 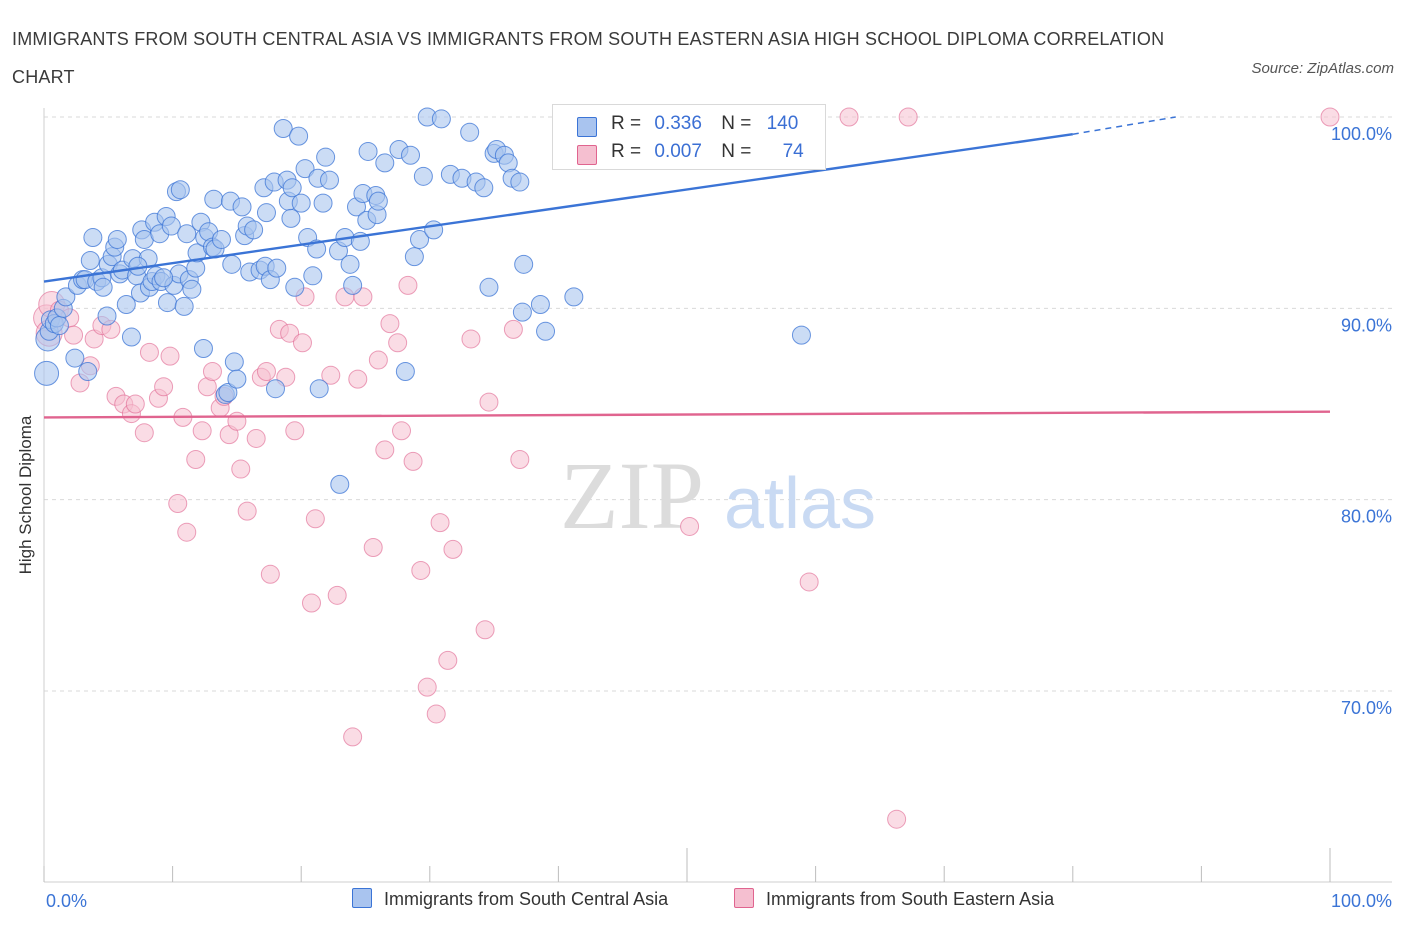 What do you see at coordinates (1322, 68) in the screenshot?
I see `source-note: Source: ZipAtlas.com` at bounding box center [1322, 68].